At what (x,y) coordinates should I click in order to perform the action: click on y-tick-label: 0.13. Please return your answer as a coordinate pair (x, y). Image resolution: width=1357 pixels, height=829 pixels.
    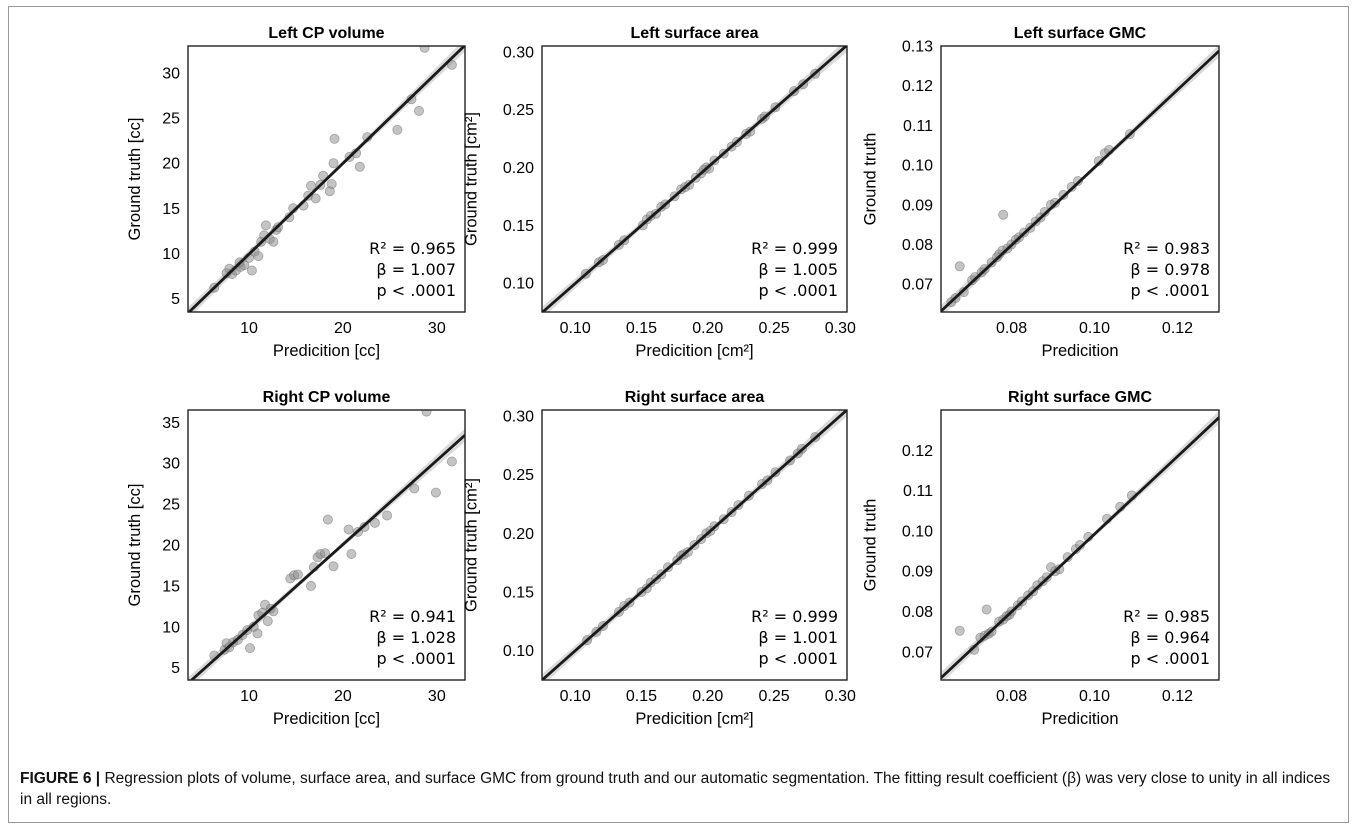
    Looking at the image, I should click on (917, 47).